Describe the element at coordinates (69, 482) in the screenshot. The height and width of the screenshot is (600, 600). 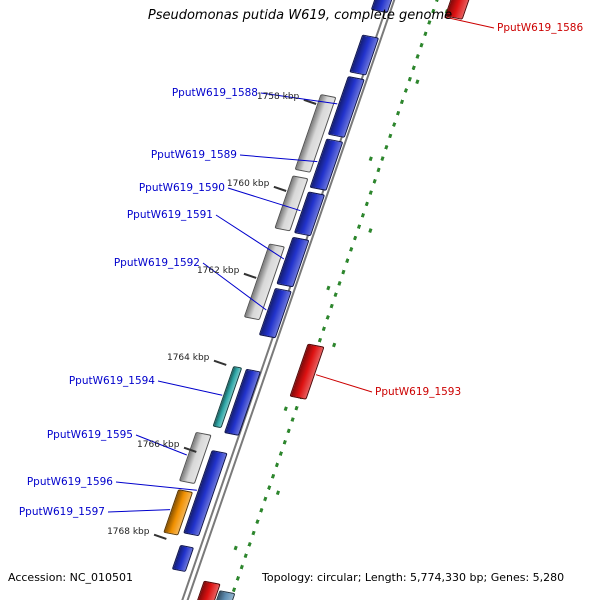
I see `gene-label-PputW619_1596: PputW619_1596` at that location.